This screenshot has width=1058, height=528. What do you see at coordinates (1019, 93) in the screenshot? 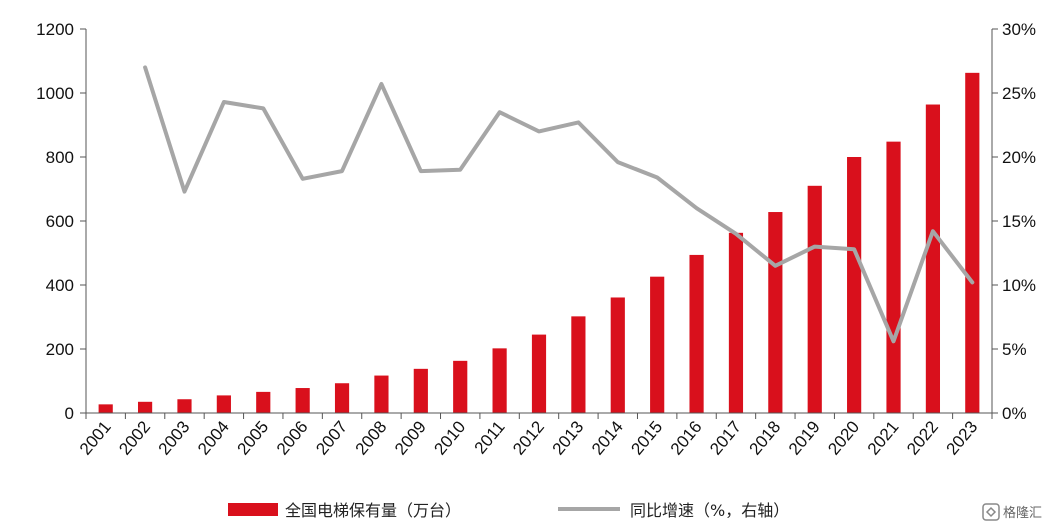
I see `right-tick-label: 25%` at bounding box center [1019, 93].